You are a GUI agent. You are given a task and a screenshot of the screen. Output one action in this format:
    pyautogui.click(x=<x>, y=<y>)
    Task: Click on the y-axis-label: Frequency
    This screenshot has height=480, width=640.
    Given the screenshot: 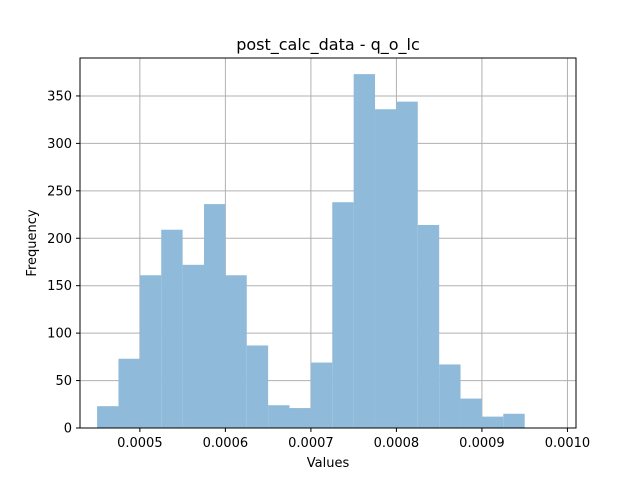 What is the action you would take?
    pyautogui.click(x=32, y=242)
    